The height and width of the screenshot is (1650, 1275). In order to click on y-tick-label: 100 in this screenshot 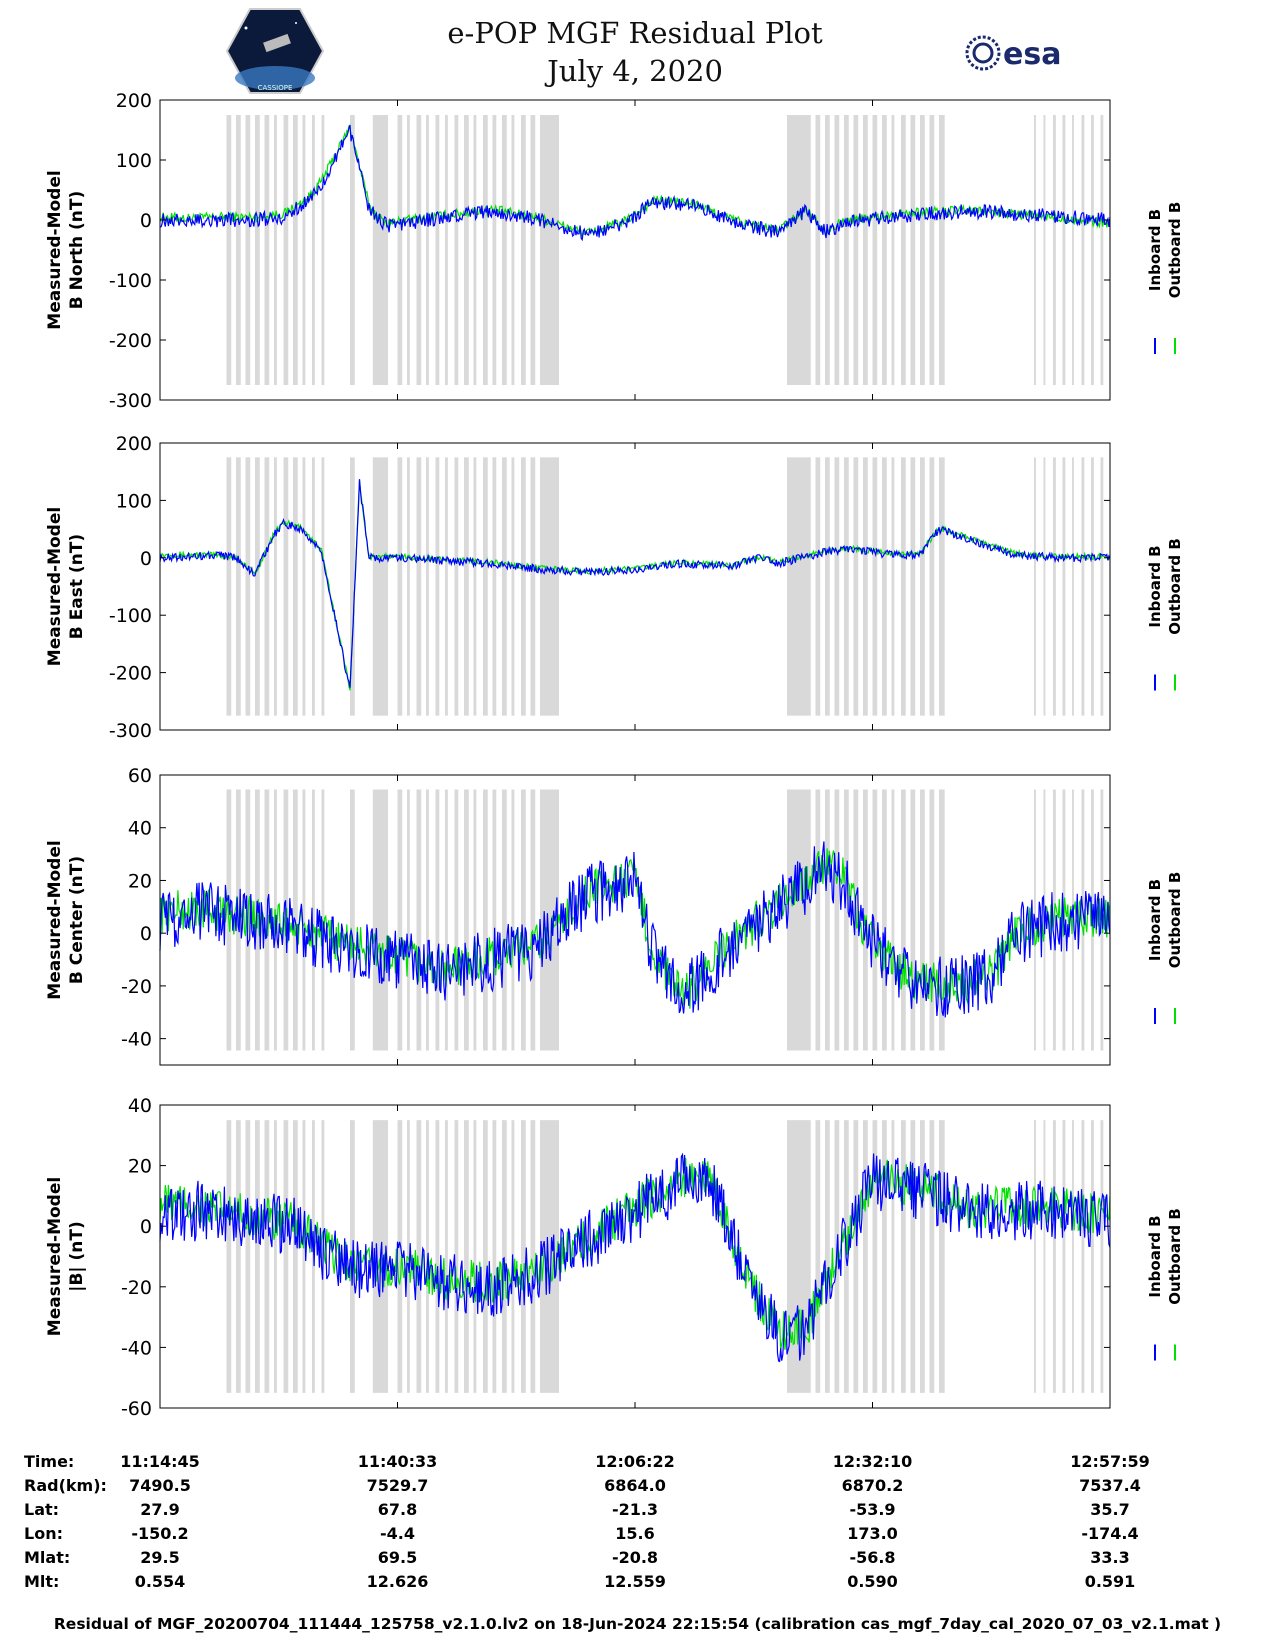, I will do `click(134, 501)`.